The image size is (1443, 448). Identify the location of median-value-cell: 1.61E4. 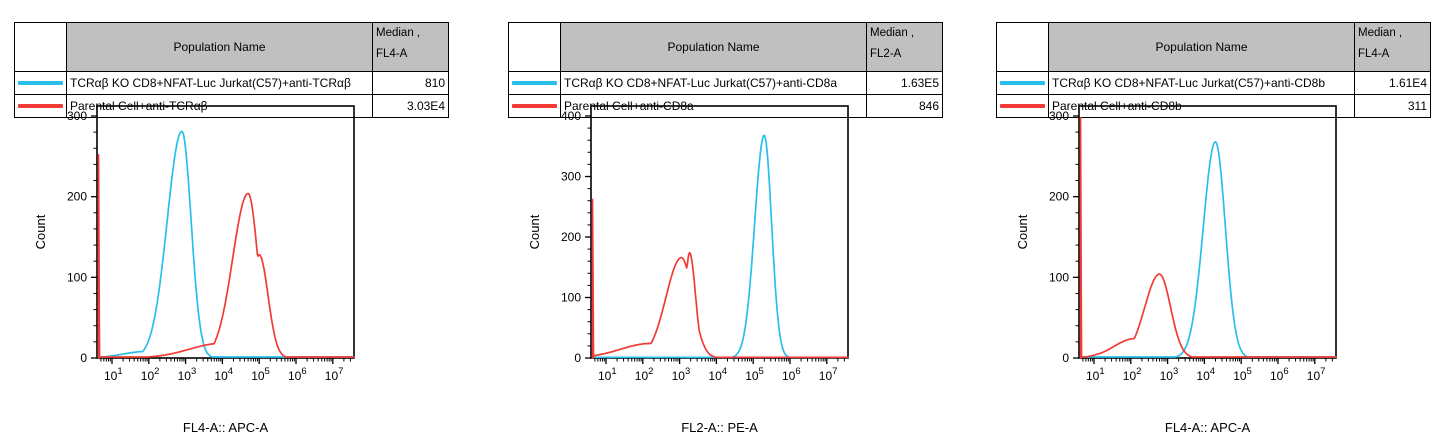
(1392, 83).